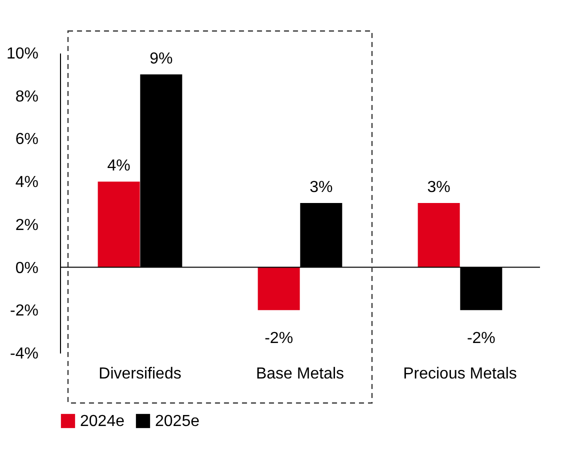 Image resolution: width=585 pixels, height=473 pixels. What do you see at coordinates (161, 59) in the screenshot?
I see `data-label: 9%` at bounding box center [161, 59].